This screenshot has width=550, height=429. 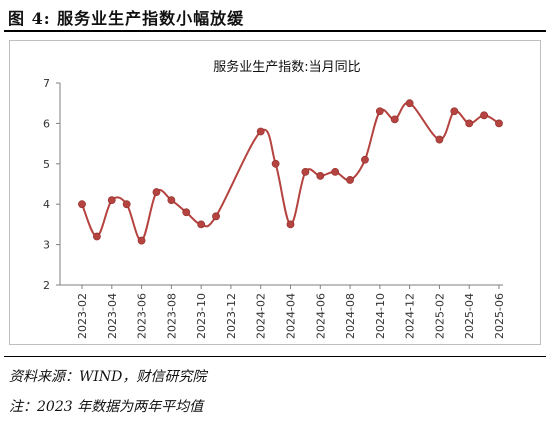 What do you see at coordinates (275, 31) in the screenshot?
I see `top-rule` at bounding box center [275, 31].